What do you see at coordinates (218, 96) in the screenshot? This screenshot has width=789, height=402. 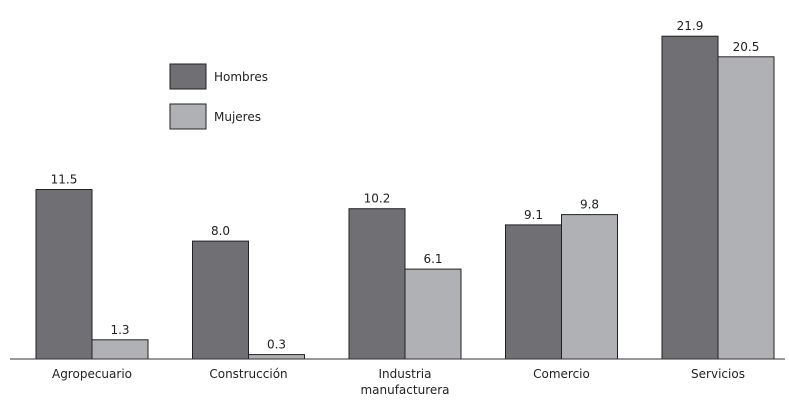 I see `legend: Hombres Mujeres` at bounding box center [218, 96].